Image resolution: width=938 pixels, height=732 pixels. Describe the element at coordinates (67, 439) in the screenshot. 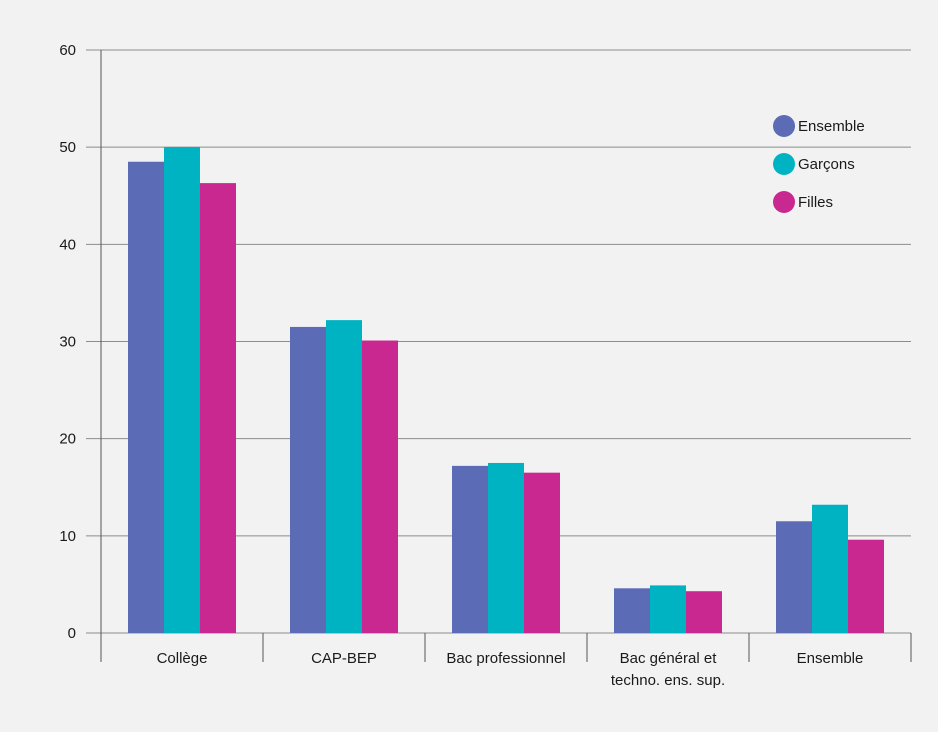

I see `y-tick-label: 20` at that location.